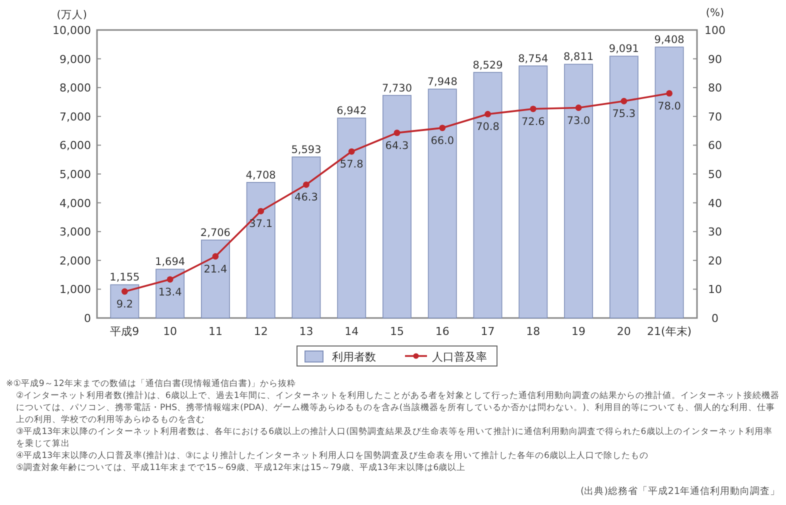 This screenshot has height=505, width=786. I want to click on data-label: 46.3, so click(306, 198).